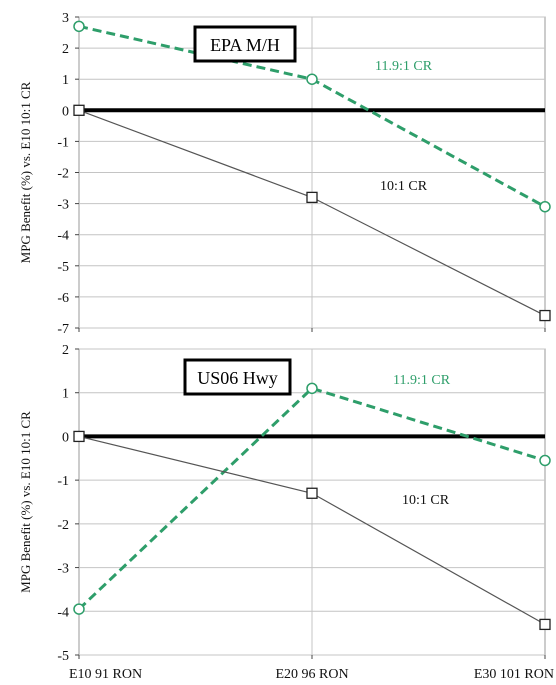  I want to click on y-tick-label: -6, so click(63, 298).